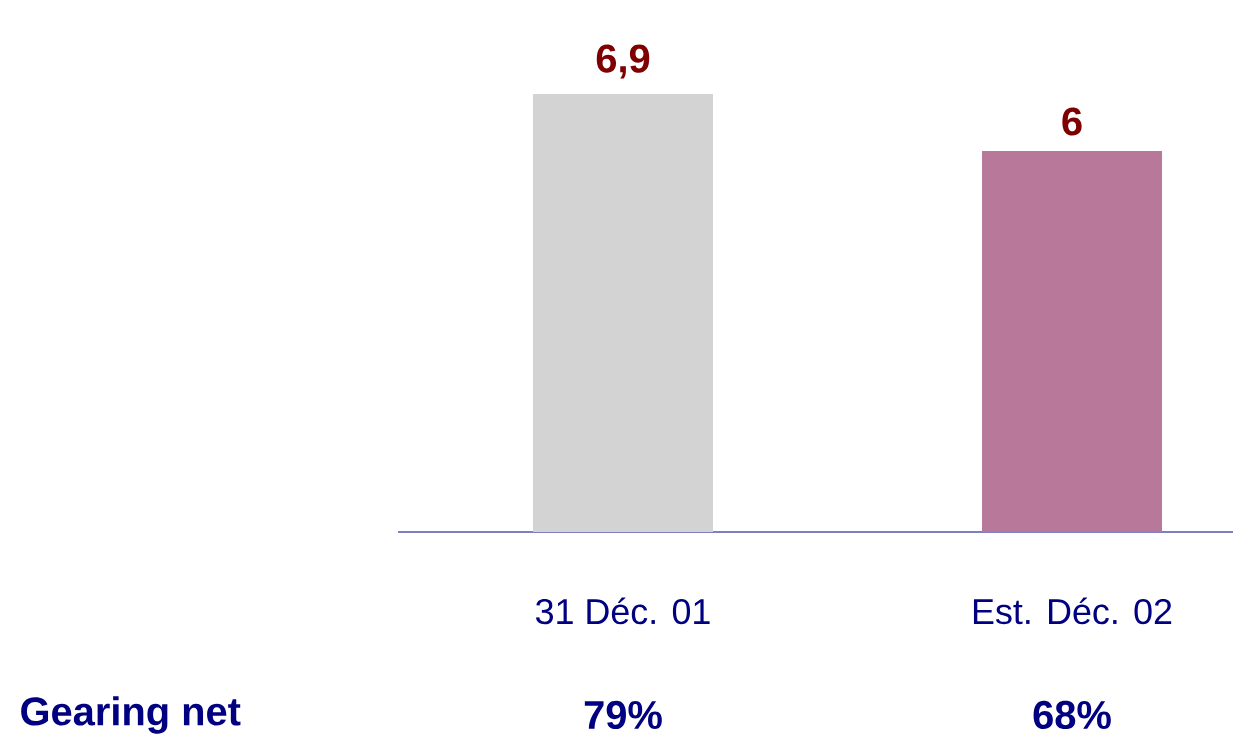 This screenshot has height=748, width=1233. Describe the element at coordinates (622, 611) in the screenshot. I see `x-tick-label: 31 Déc. 01` at that location.